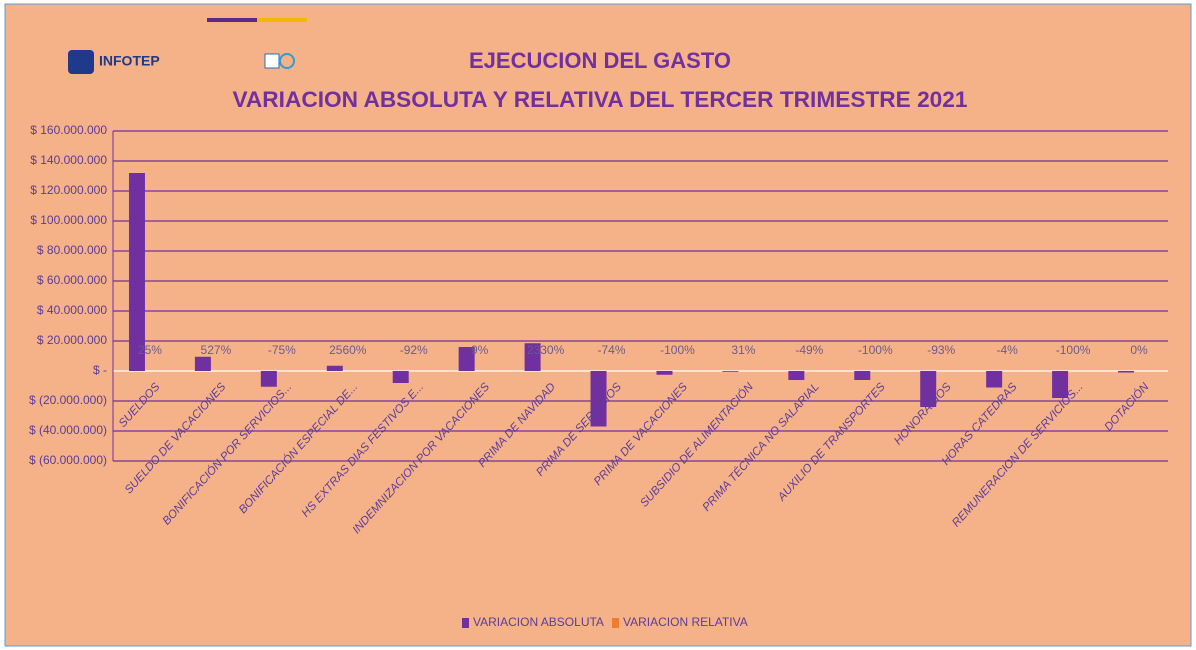 This screenshot has width=1196, height=650. I want to click on y-tick-label: $ 100.000.000, so click(68, 220).